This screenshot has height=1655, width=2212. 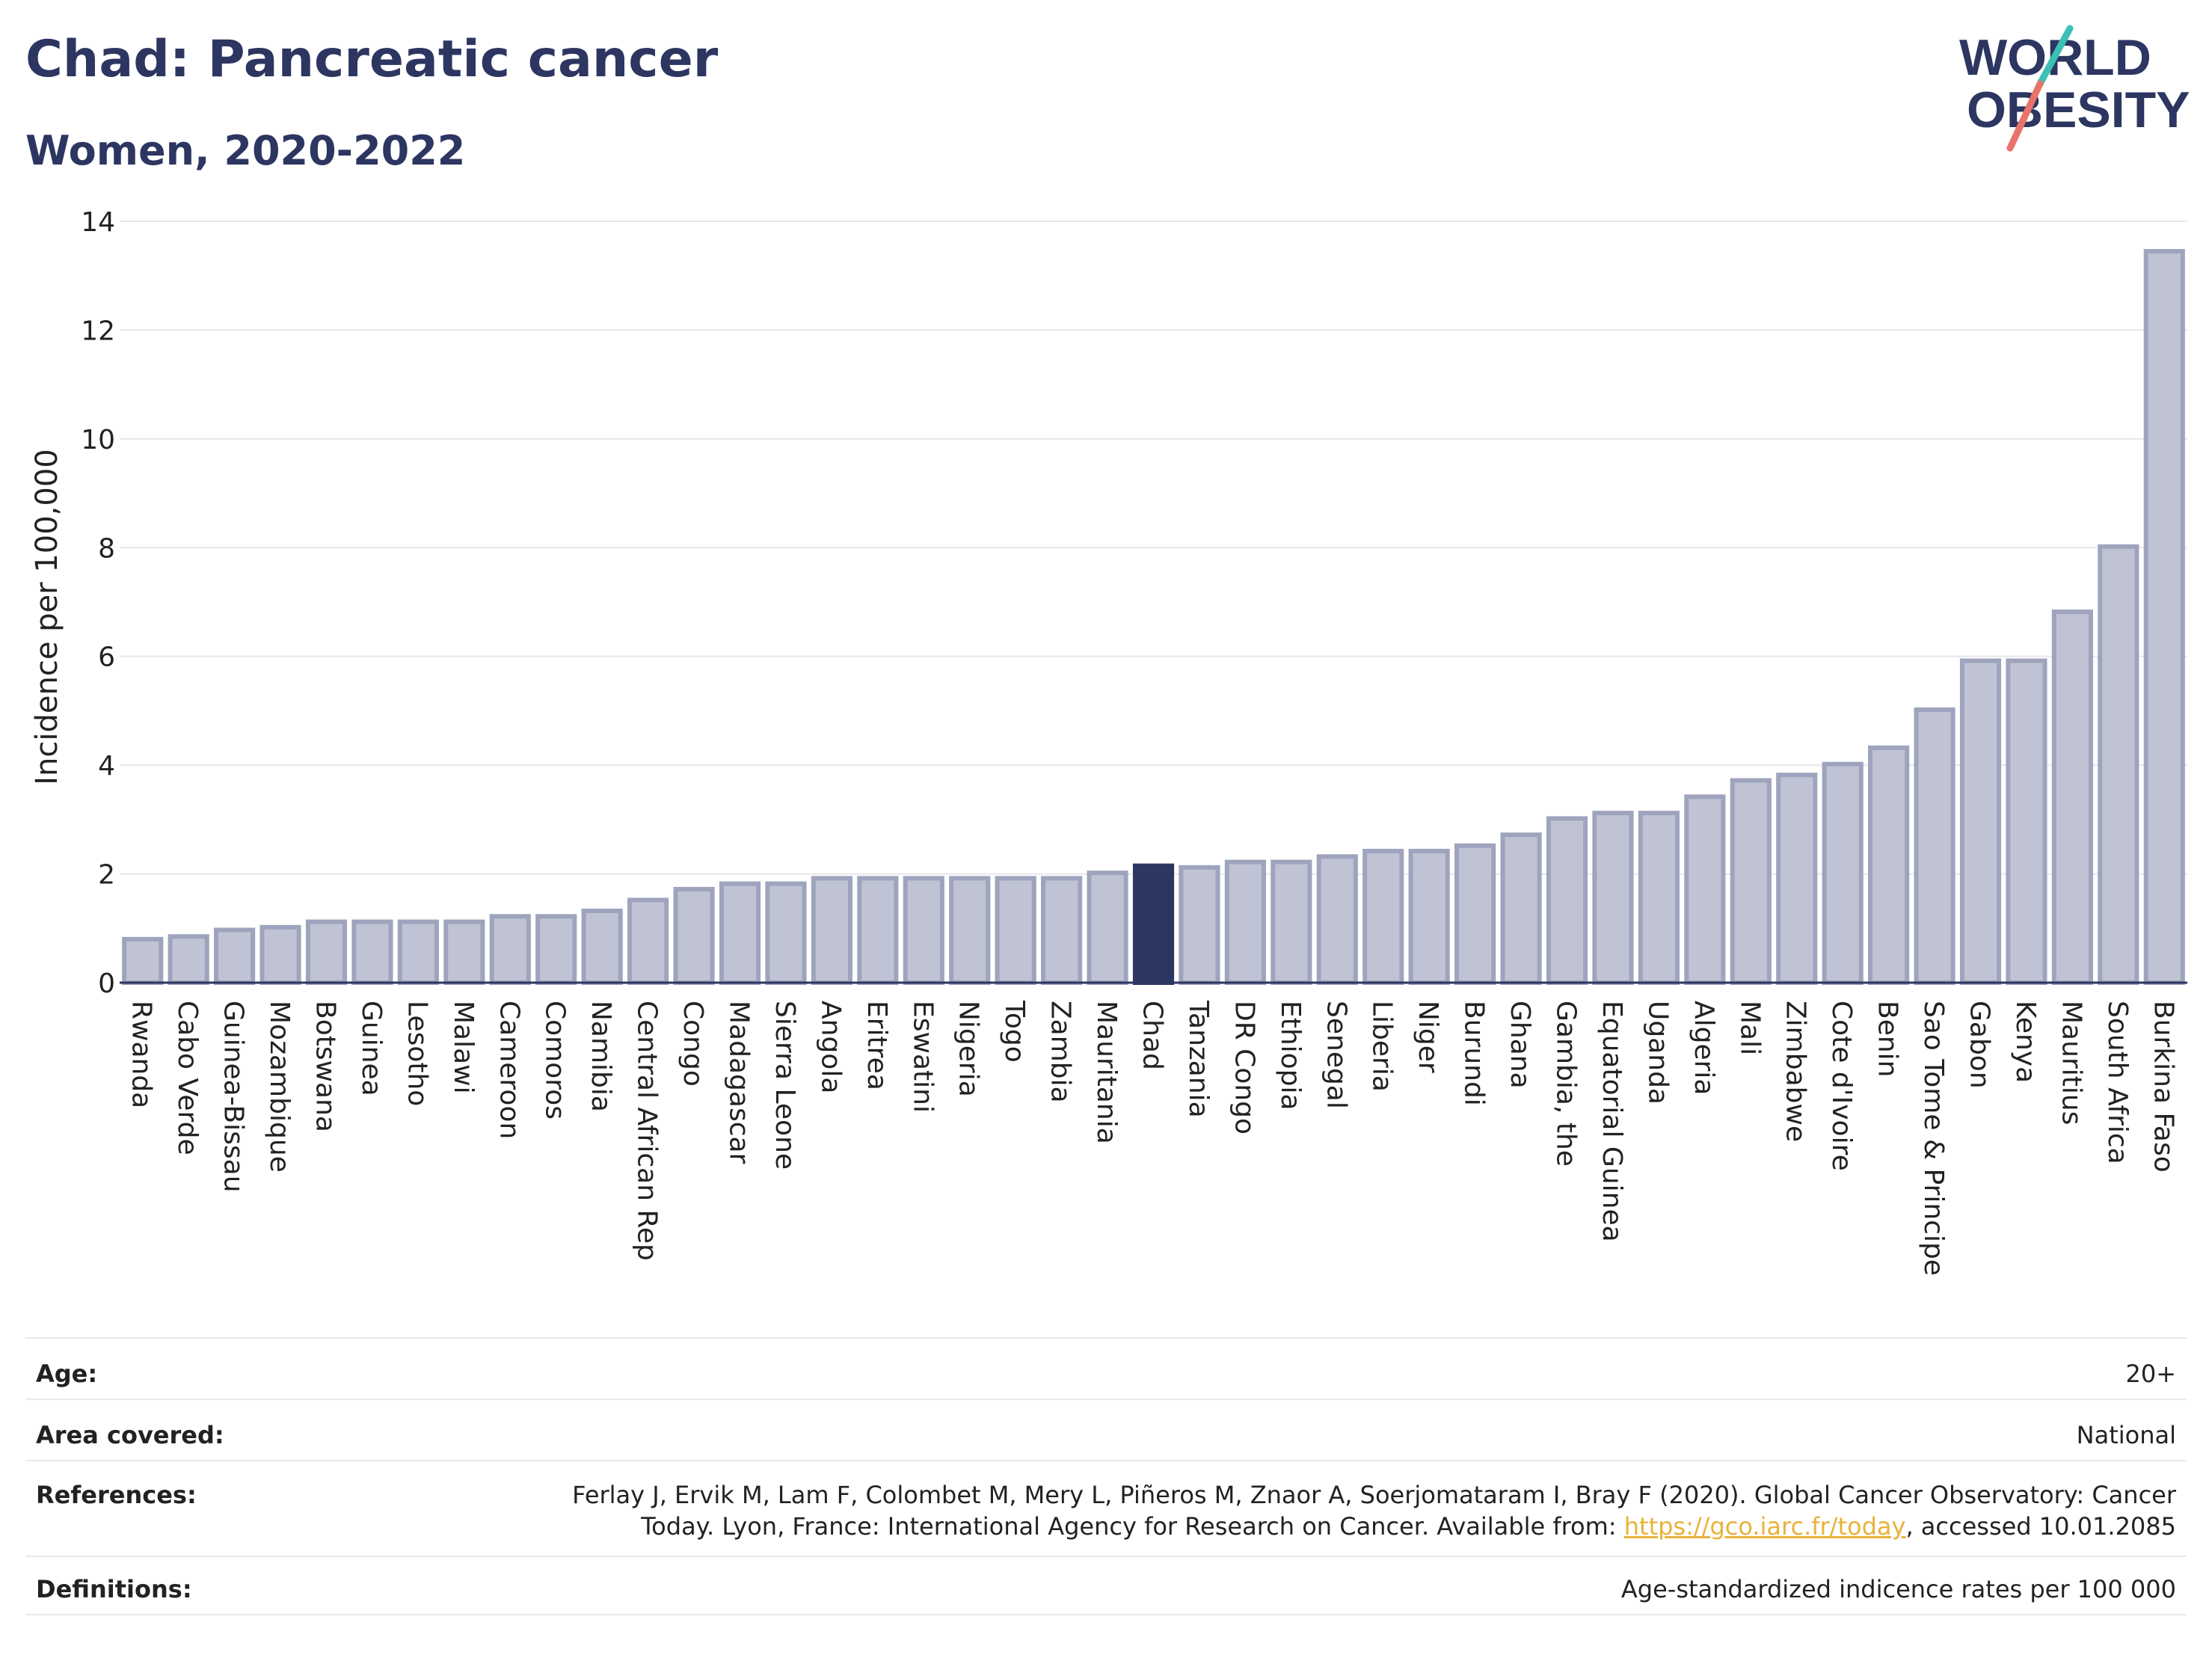 I want to click on area-label: Area covered:, so click(x=130, y=1435).